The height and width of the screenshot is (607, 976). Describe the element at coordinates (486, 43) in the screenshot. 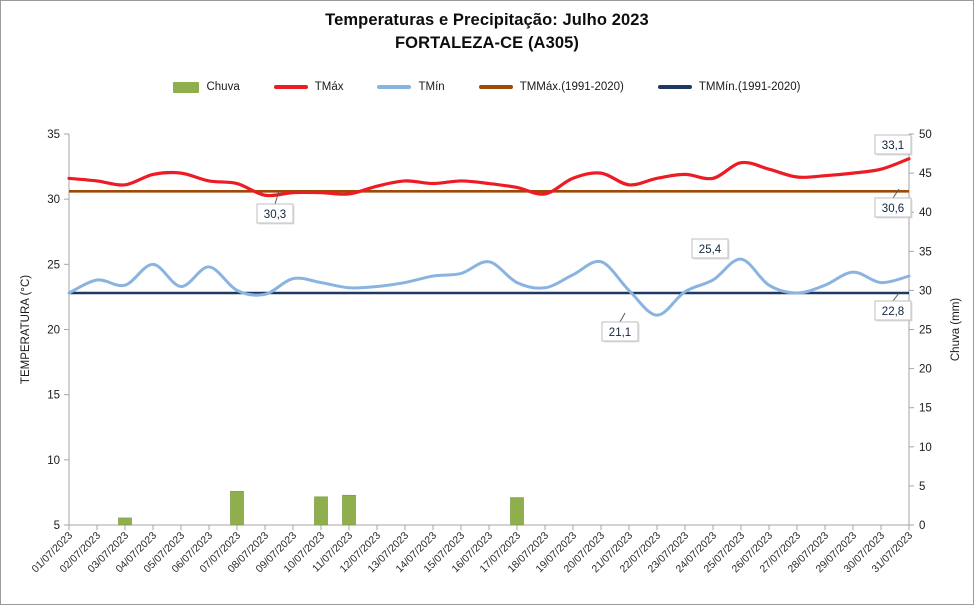

I see `title-line-2: FORTALEZA-CE (A305)` at that location.